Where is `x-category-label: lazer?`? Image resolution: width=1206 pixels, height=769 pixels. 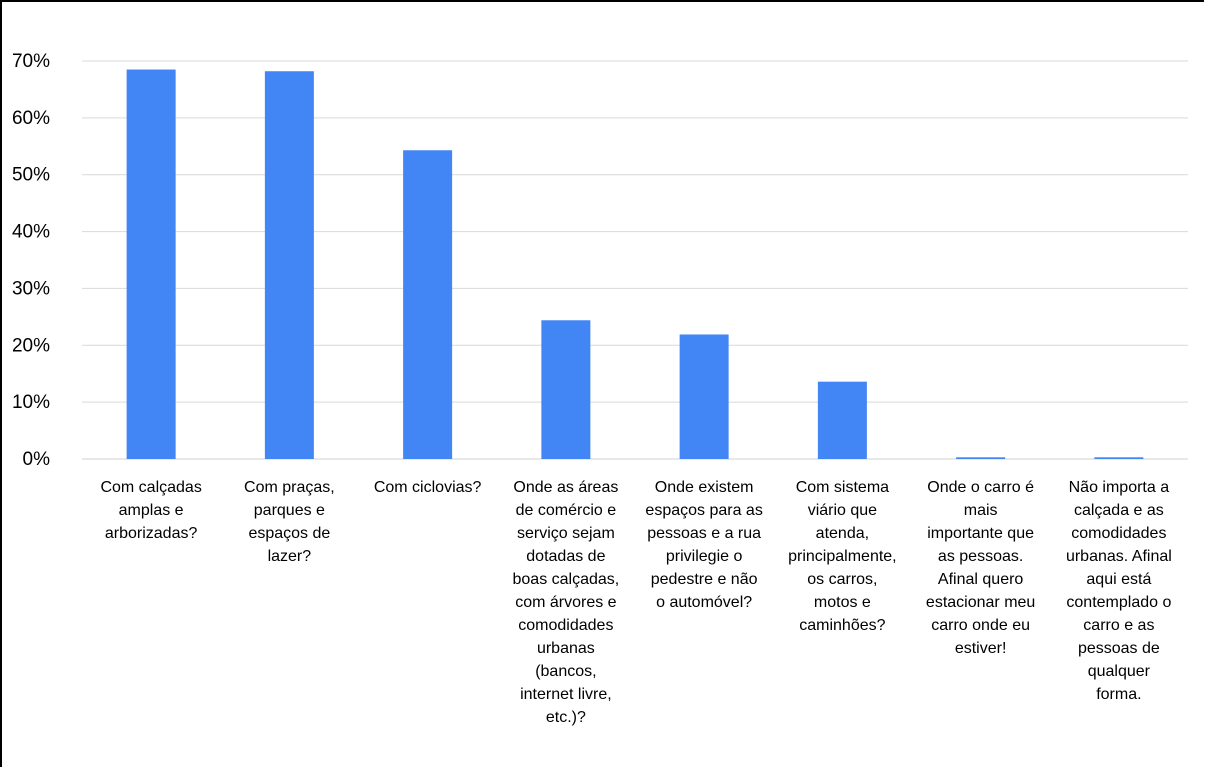
x-category-label: lazer? is located at coordinates (290, 556).